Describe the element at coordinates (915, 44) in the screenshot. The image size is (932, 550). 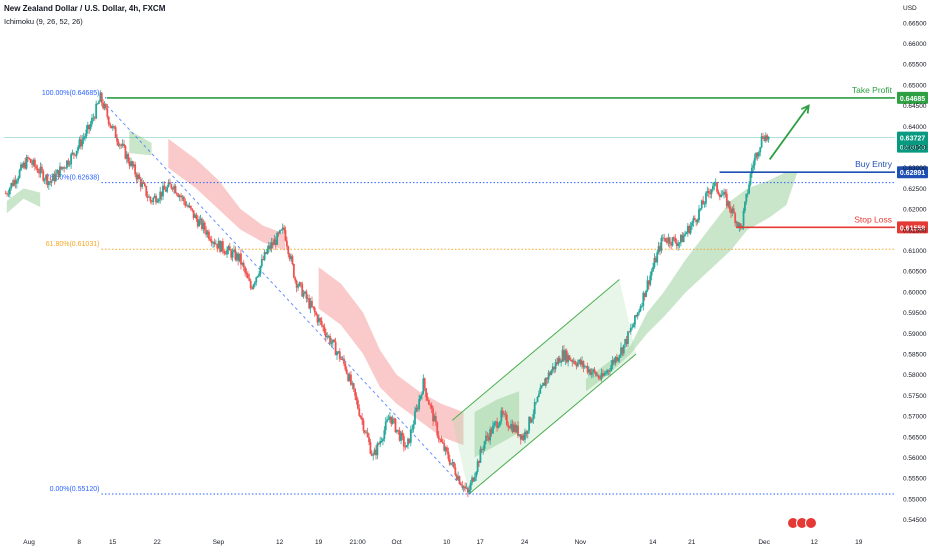
I see `price-tick-label: 0.66000` at that location.